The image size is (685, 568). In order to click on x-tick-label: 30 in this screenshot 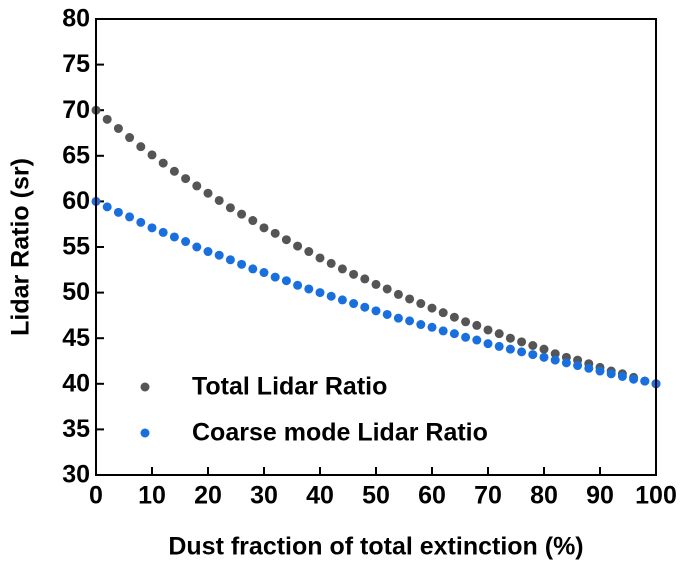, I will do `click(264, 496)`.